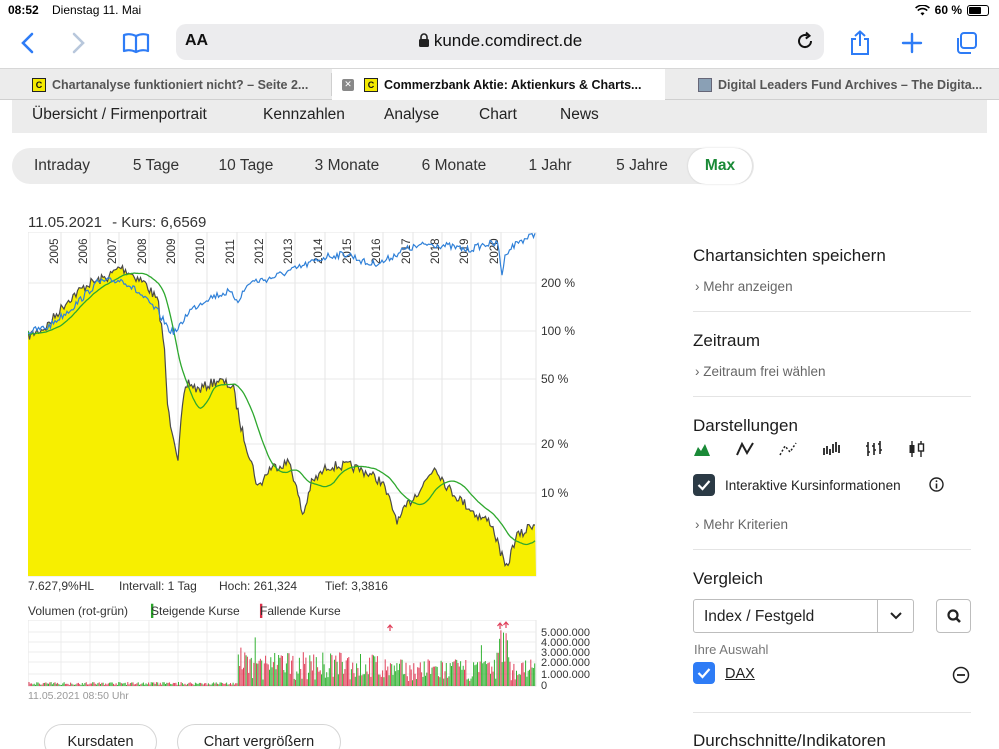 The height and width of the screenshot is (749, 999). Describe the element at coordinates (412, 114) in the screenshot. I see `nav-analyse: Analyse` at that location.